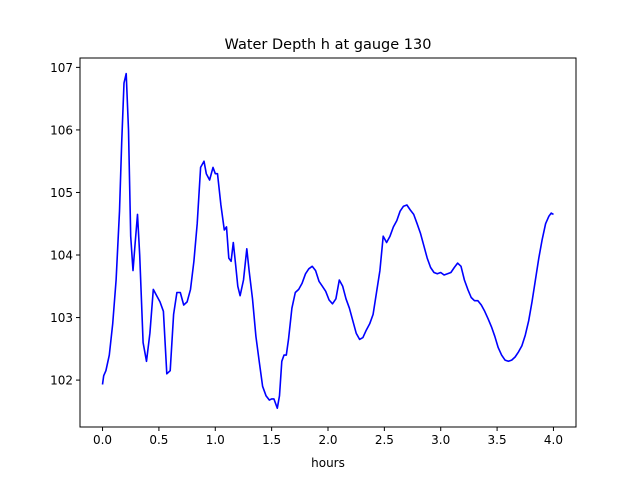 Image resolution: width=640 pixels, height=480 pixels. Describe the element at coordinates (61, 193) in the screenshot. I see `y-tick-label: 105` at that location.